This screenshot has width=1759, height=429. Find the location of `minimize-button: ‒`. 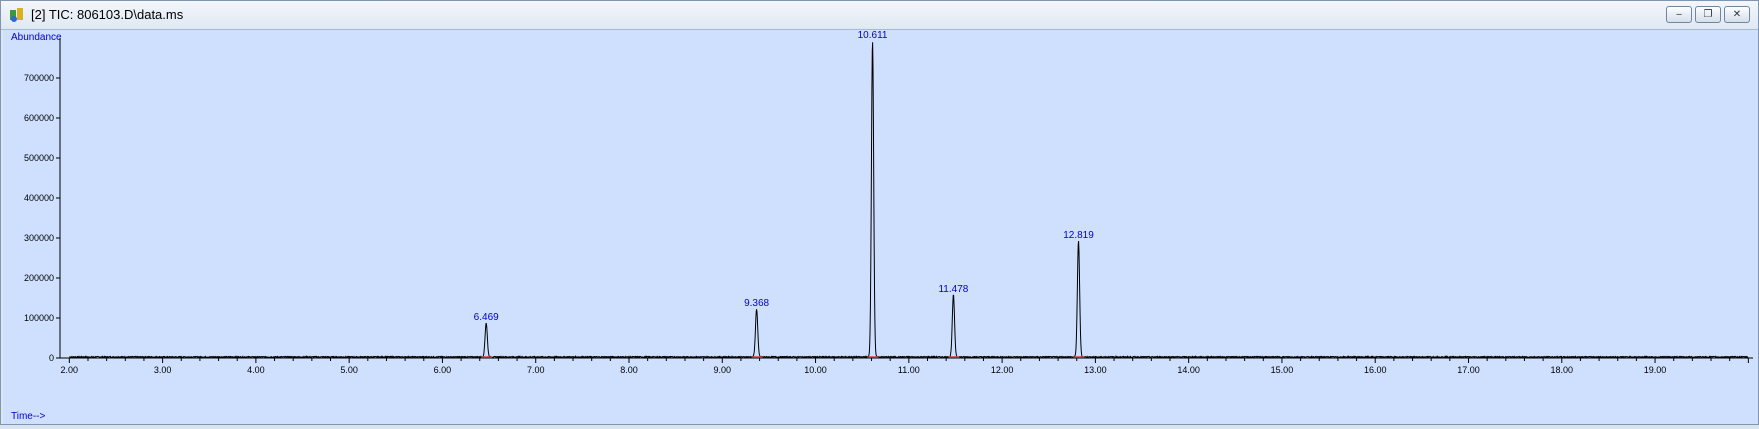

minimize-button: ‒ is located at coordinates (1679, 14).